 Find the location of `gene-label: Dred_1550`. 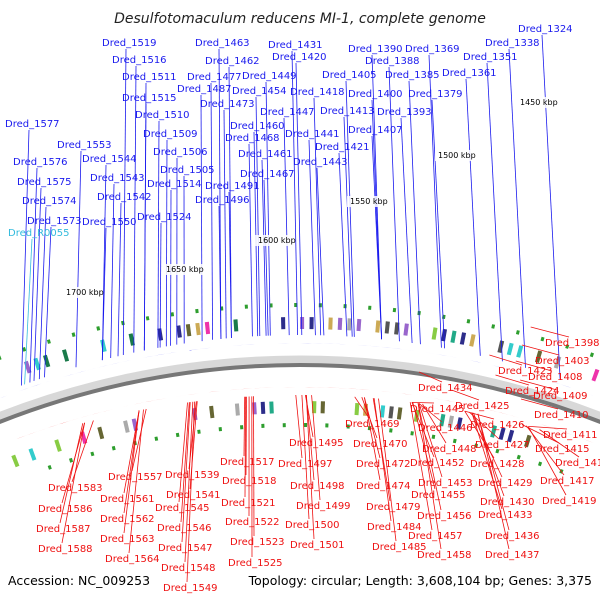

gene-label: Dred_1550 is located at coordinates (109, 222).